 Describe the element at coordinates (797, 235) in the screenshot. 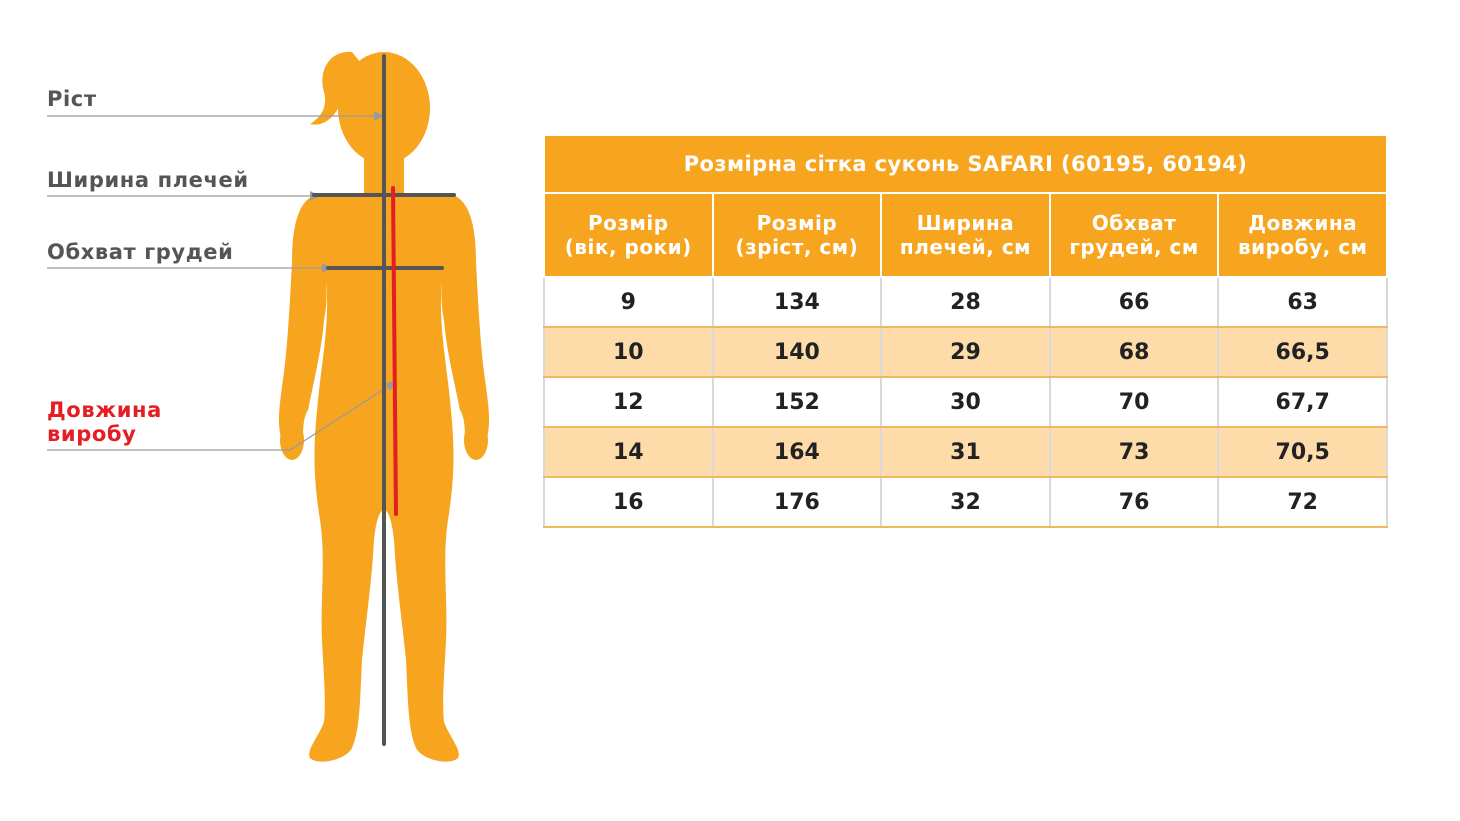

I see `column-header-height-size: Розмір (зріст, см)` at that location.